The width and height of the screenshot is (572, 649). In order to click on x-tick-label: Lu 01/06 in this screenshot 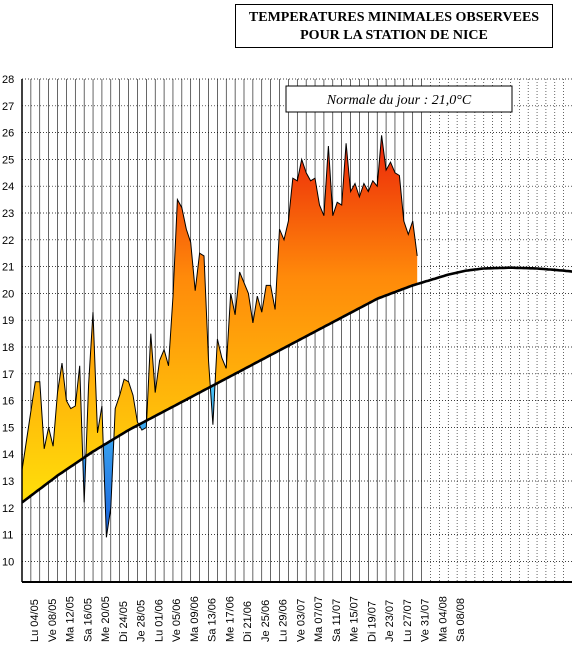, I will do `click(159, 620)`.